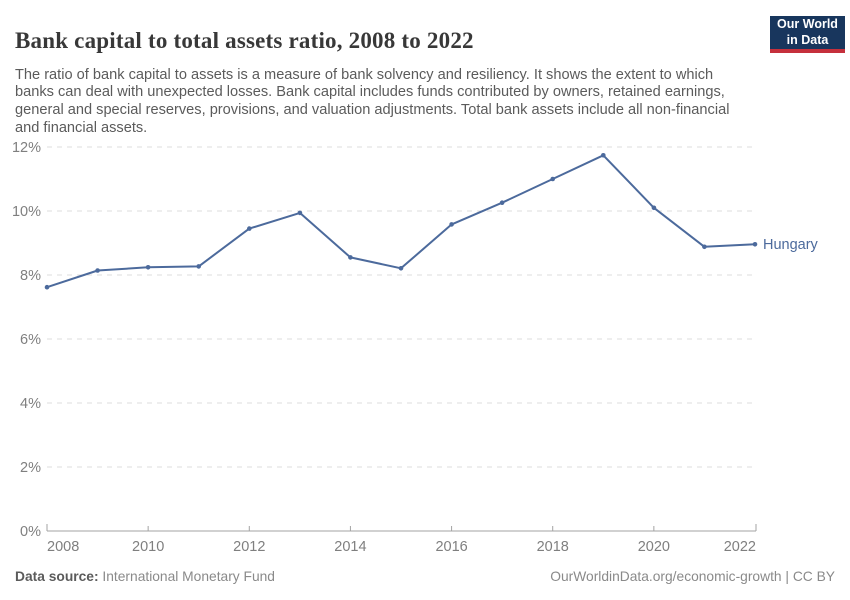 This screenshot has height=600, width=850. Describe the element at coordinates (755, 244) in the screenshot. I see `data-point-2022` at that location.